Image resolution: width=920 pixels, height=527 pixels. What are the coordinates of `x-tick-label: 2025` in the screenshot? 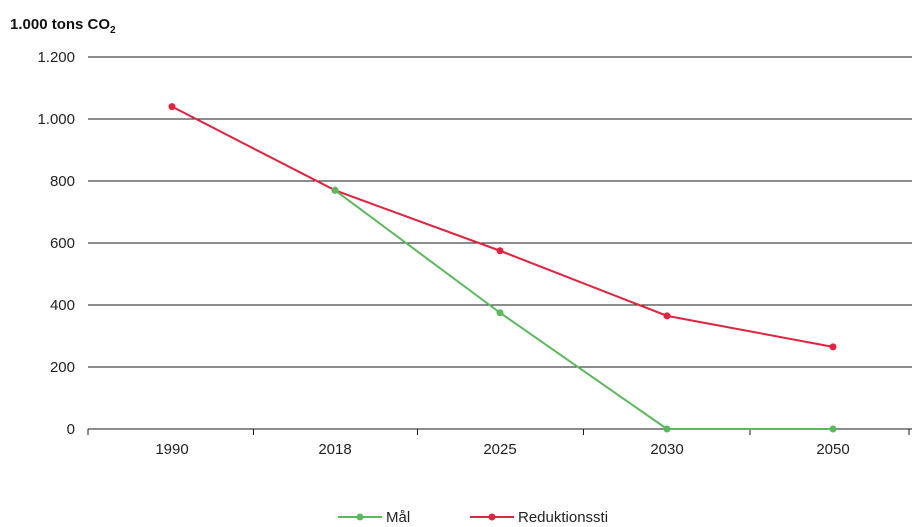 It's located at (499, 449).